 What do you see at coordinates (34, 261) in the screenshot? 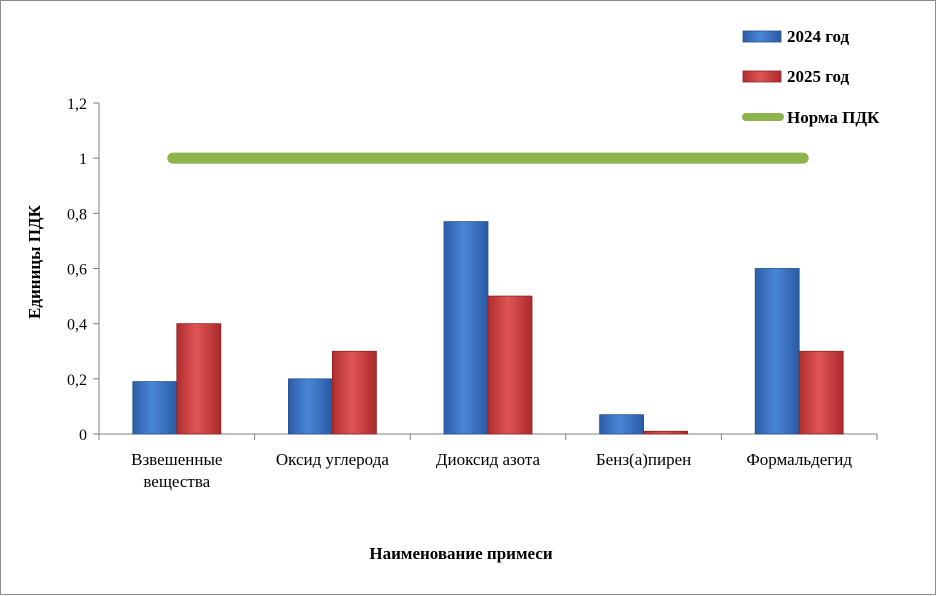
I see `y-axis-title: Единицы ПДК` at bounding box center [34, 261].